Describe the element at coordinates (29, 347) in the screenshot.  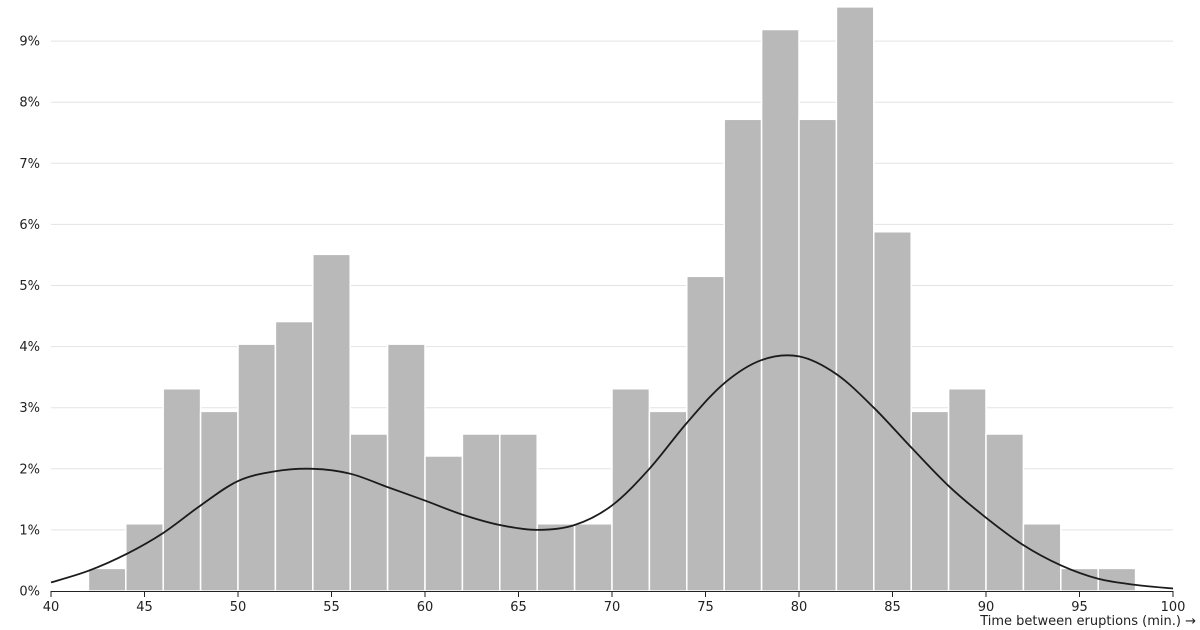
I see `y-tick-label: 4%` at that location.